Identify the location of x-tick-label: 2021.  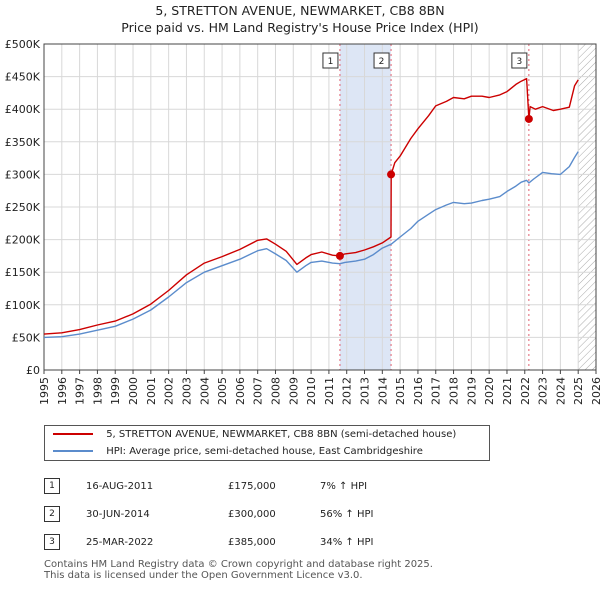
(507, 391).